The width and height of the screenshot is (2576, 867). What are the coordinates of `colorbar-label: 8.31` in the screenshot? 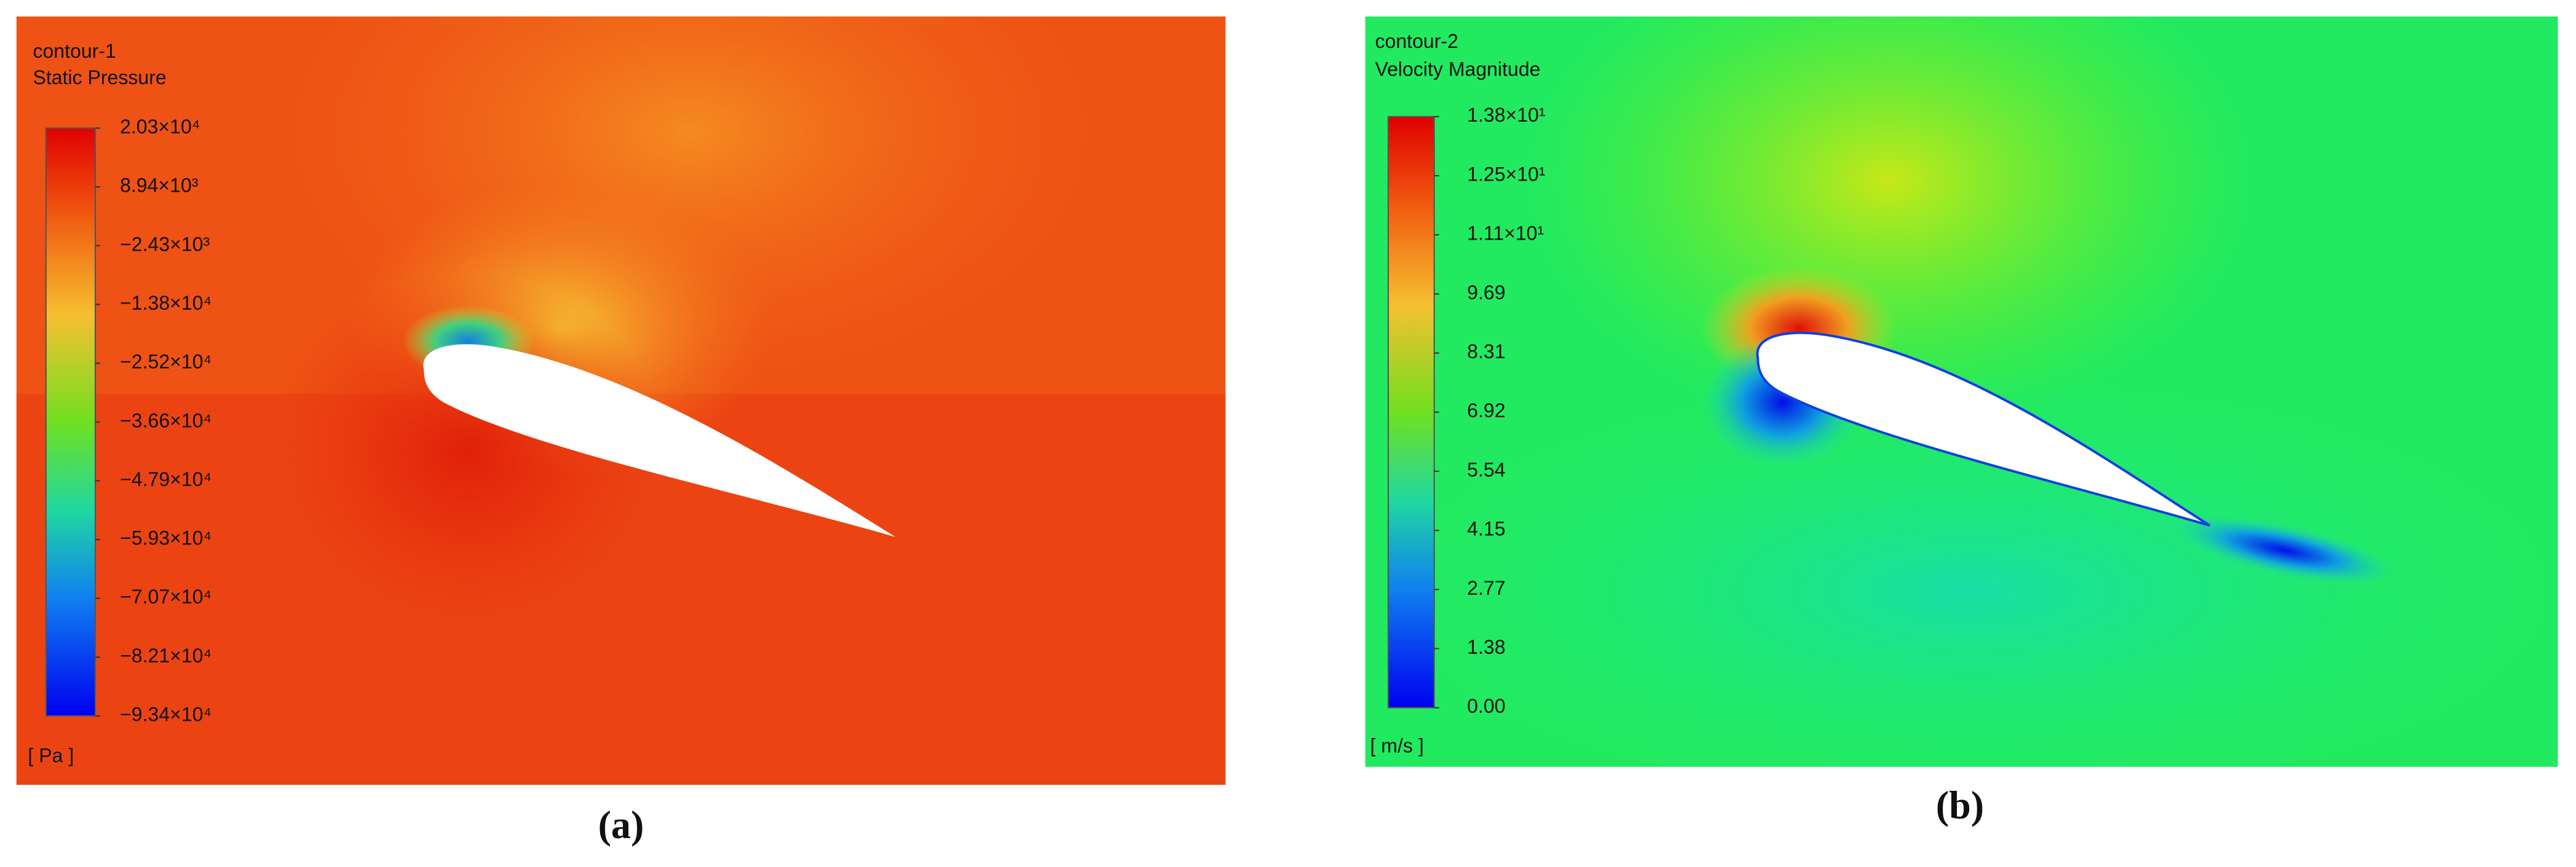 It's located at (1486, 351).